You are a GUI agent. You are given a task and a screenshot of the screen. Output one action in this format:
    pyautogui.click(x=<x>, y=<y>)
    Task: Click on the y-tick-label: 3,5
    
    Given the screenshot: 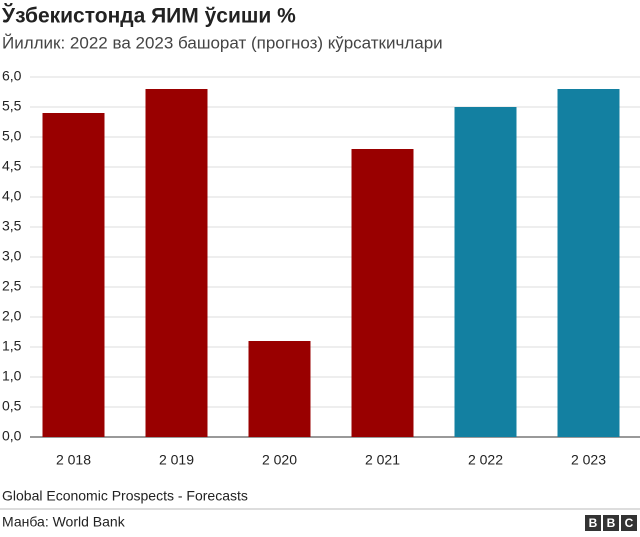 What is the action you would take?
    pyautogui.click(x=12, y=226)
    